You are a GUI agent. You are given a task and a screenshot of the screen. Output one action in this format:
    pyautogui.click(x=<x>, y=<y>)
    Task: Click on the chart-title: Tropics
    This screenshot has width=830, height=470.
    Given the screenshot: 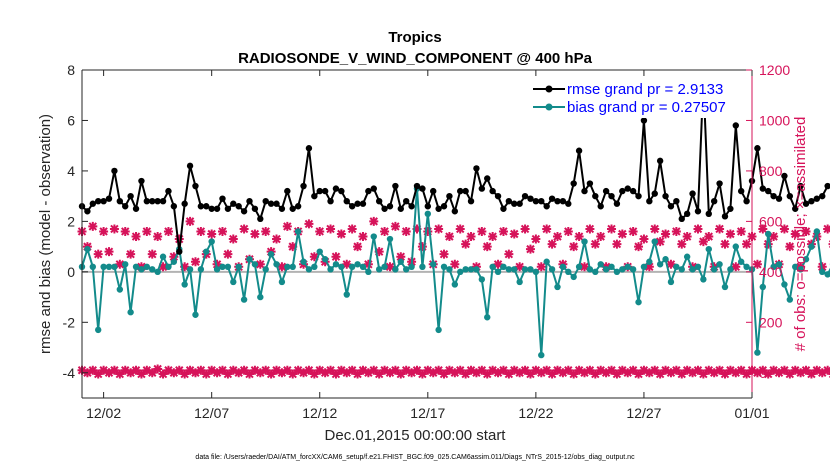 What is the action you would take?
    pyautogui.click(x=414, y=37)
    